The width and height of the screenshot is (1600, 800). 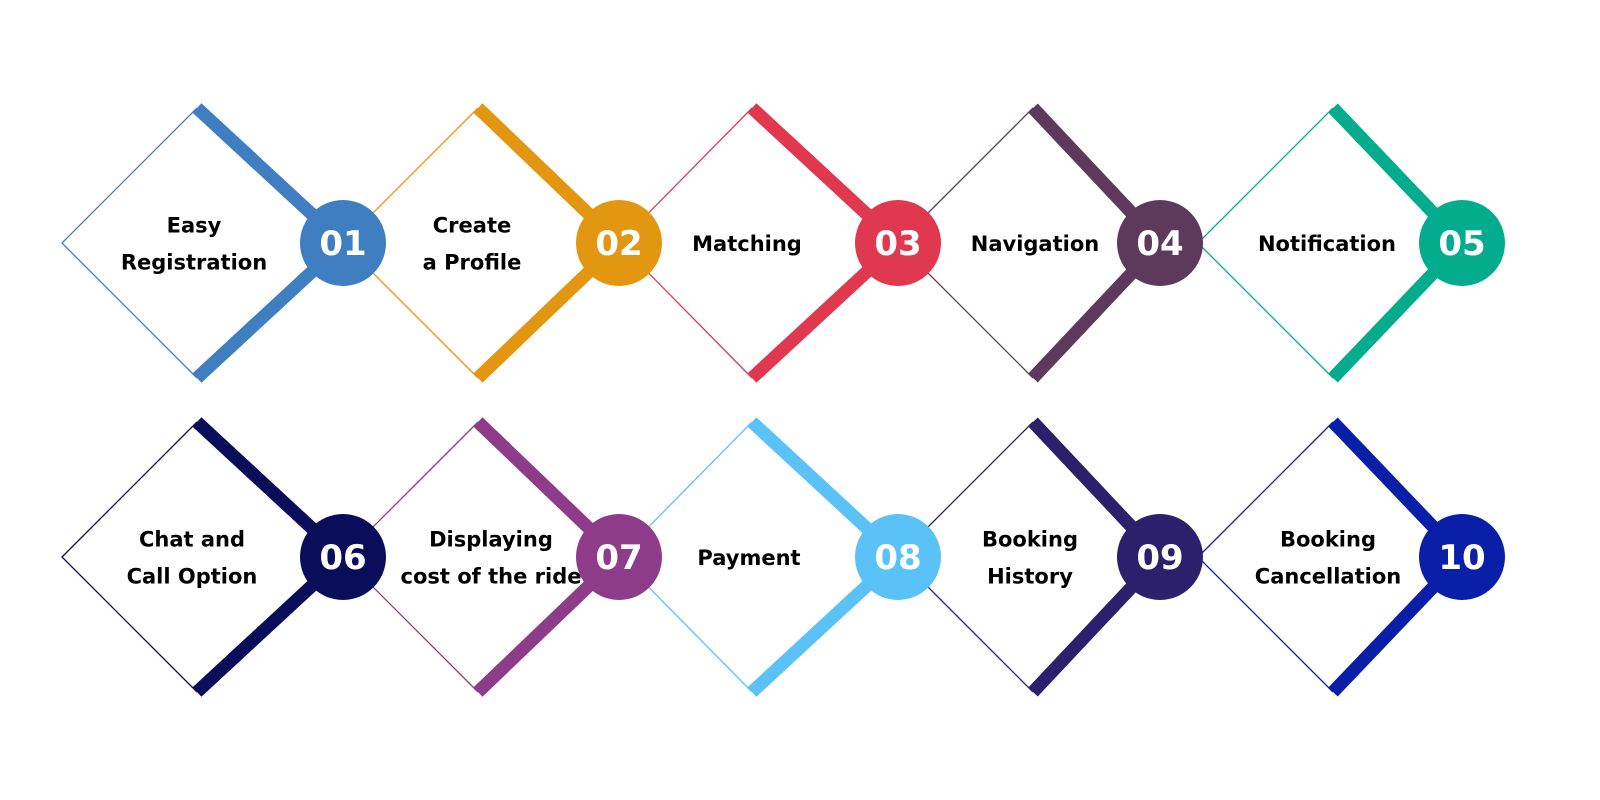 What do you see at coordinates (472, 226) in the screenshot?
I see `step-label: Create` at bounding box center [472, 226].